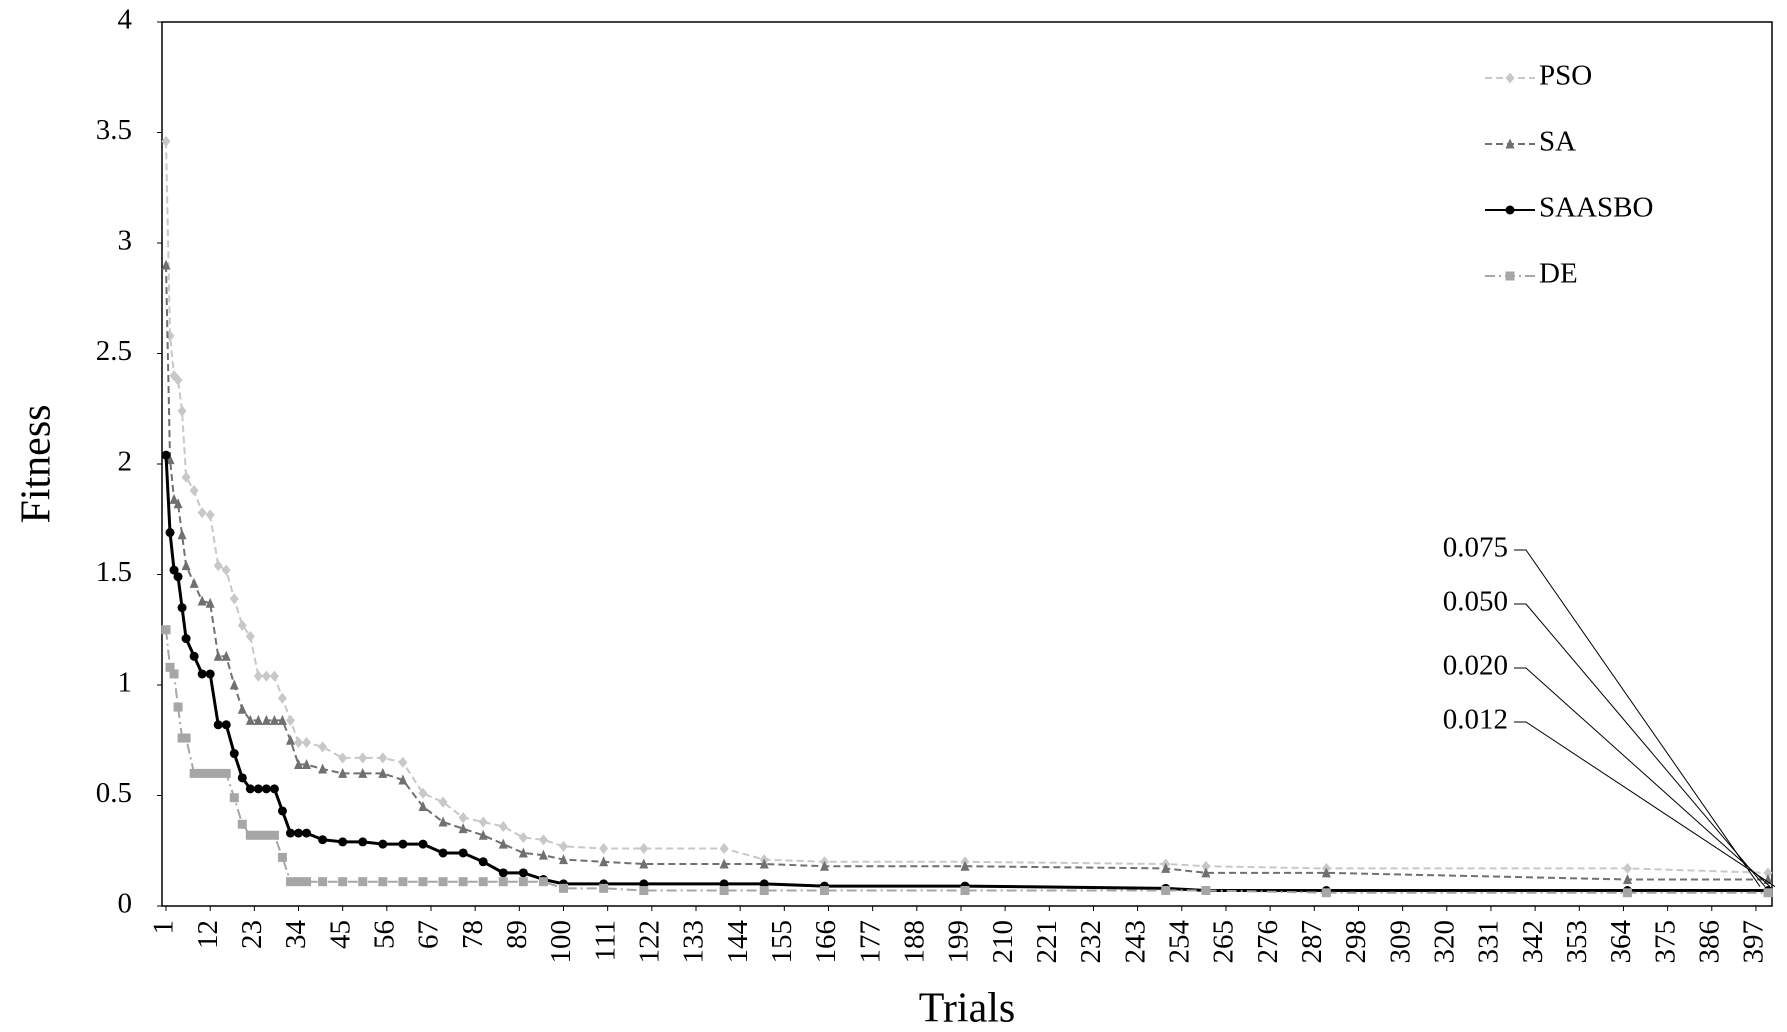  Describe the element at coordinates (1665, 942) in the screenshot. I see `x-tick-label: 375` at that location.